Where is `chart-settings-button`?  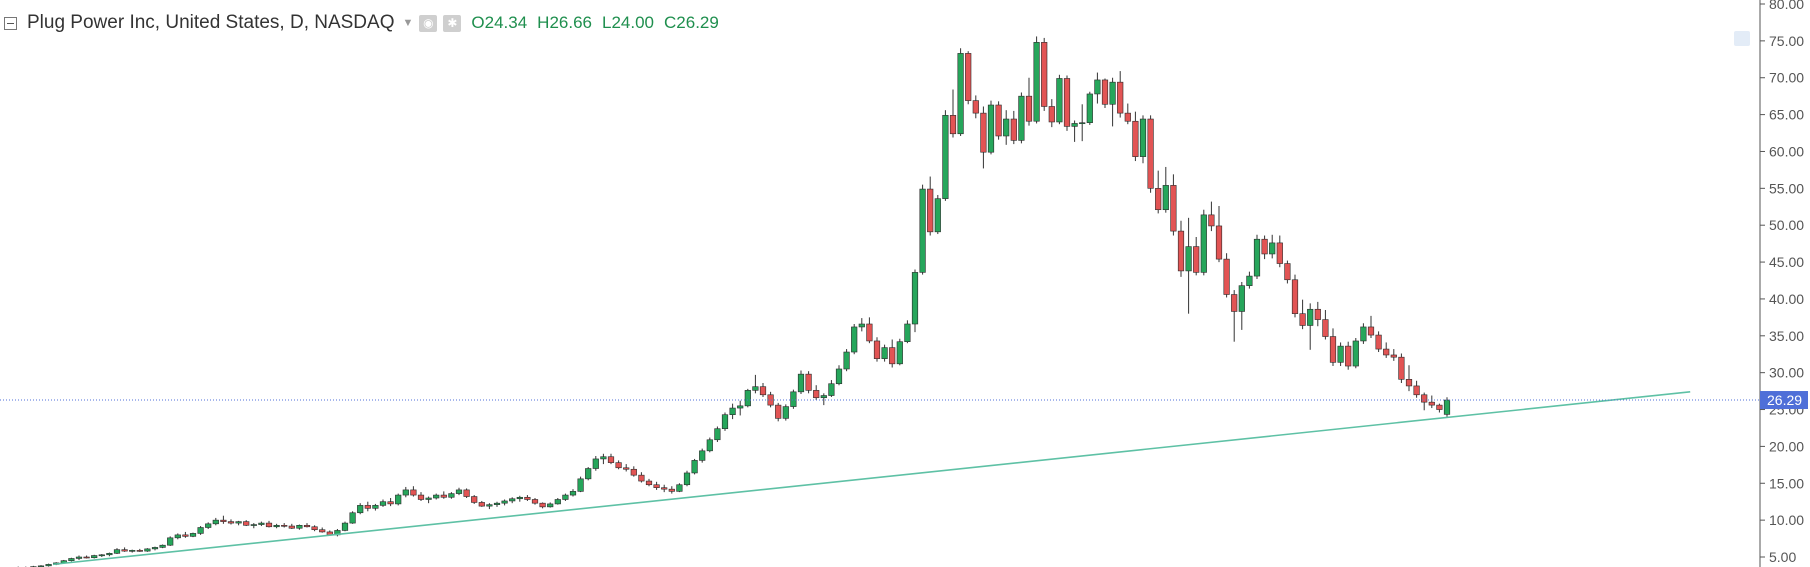 chart-settings-button is located at coordinates (1742, 38).